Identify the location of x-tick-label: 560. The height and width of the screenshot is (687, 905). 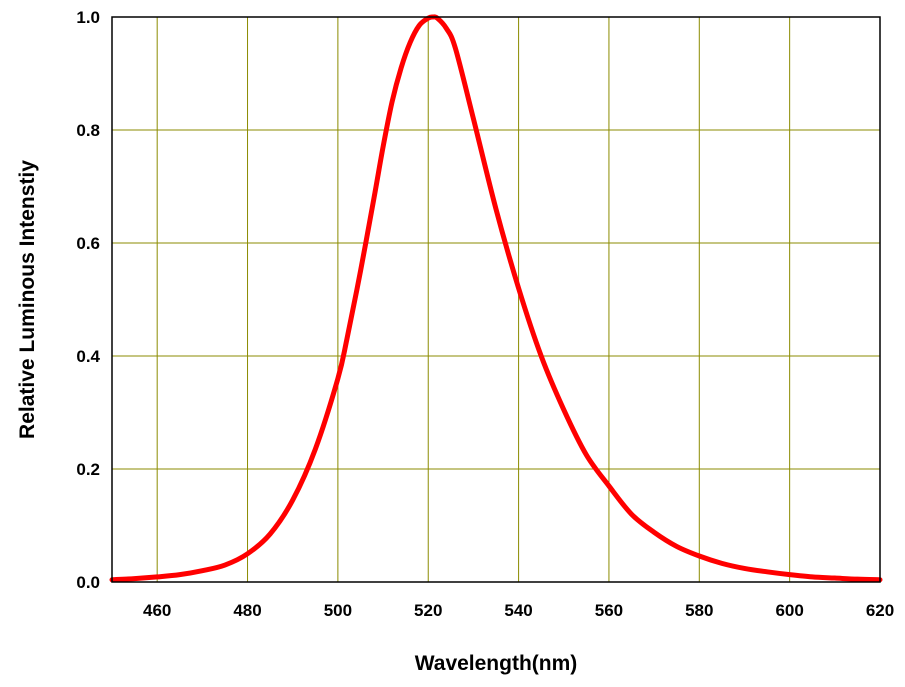
(609, 610).